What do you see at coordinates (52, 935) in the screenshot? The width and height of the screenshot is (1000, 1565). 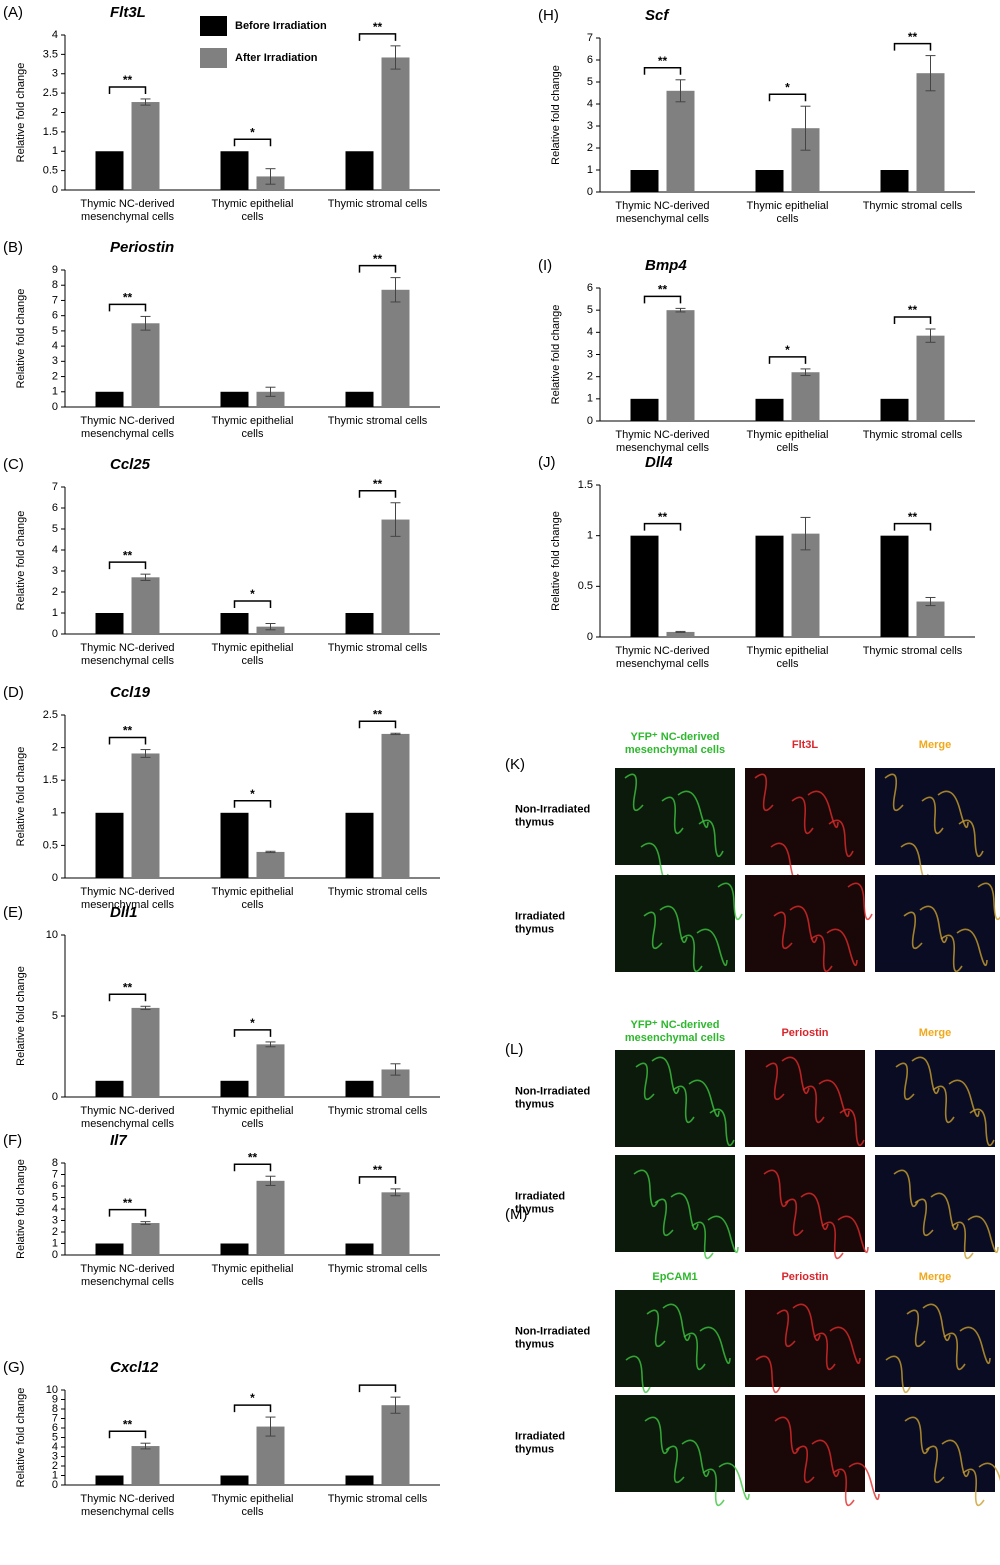 I see `y-tick-label: 10` at bounding box center [52, 935].